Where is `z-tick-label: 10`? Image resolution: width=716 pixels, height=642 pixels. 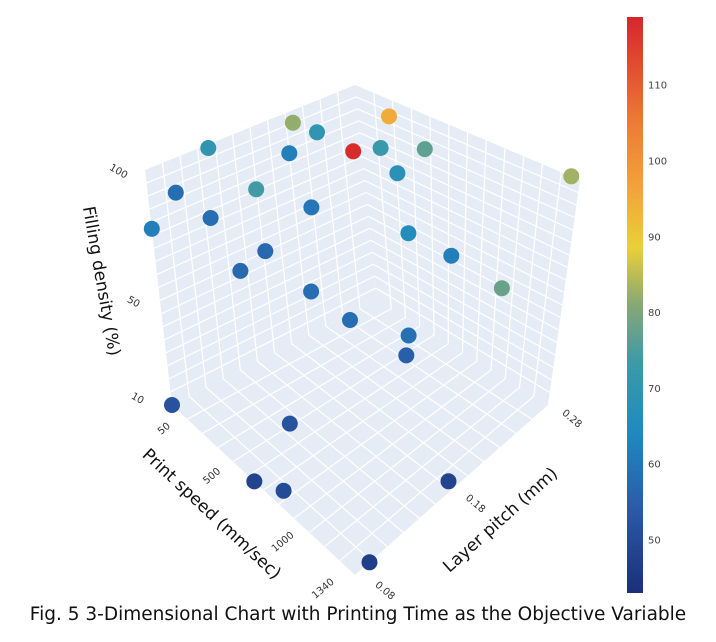
z-tick-label: 10 is located at coordinates (137, 399).